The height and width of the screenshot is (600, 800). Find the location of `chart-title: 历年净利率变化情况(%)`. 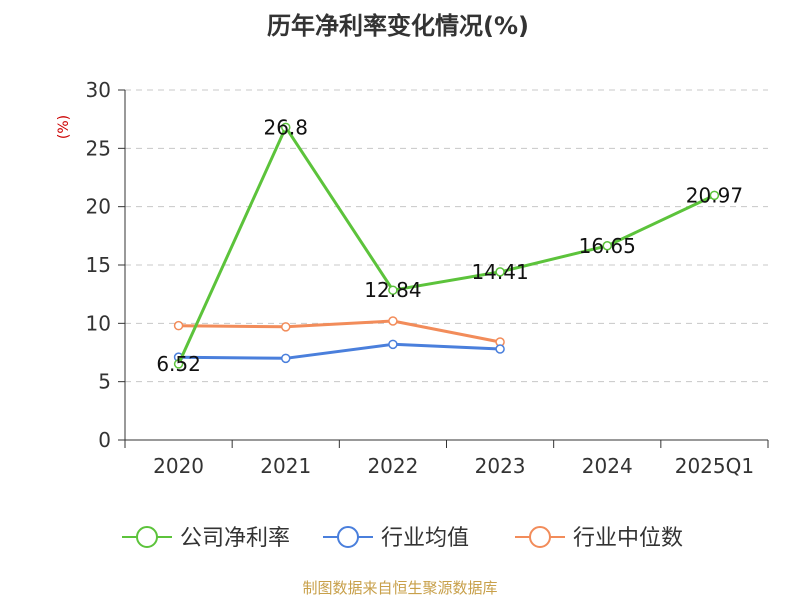

chart-title: 历年净利率变化情况(%) is located at coordinates (398, 26).